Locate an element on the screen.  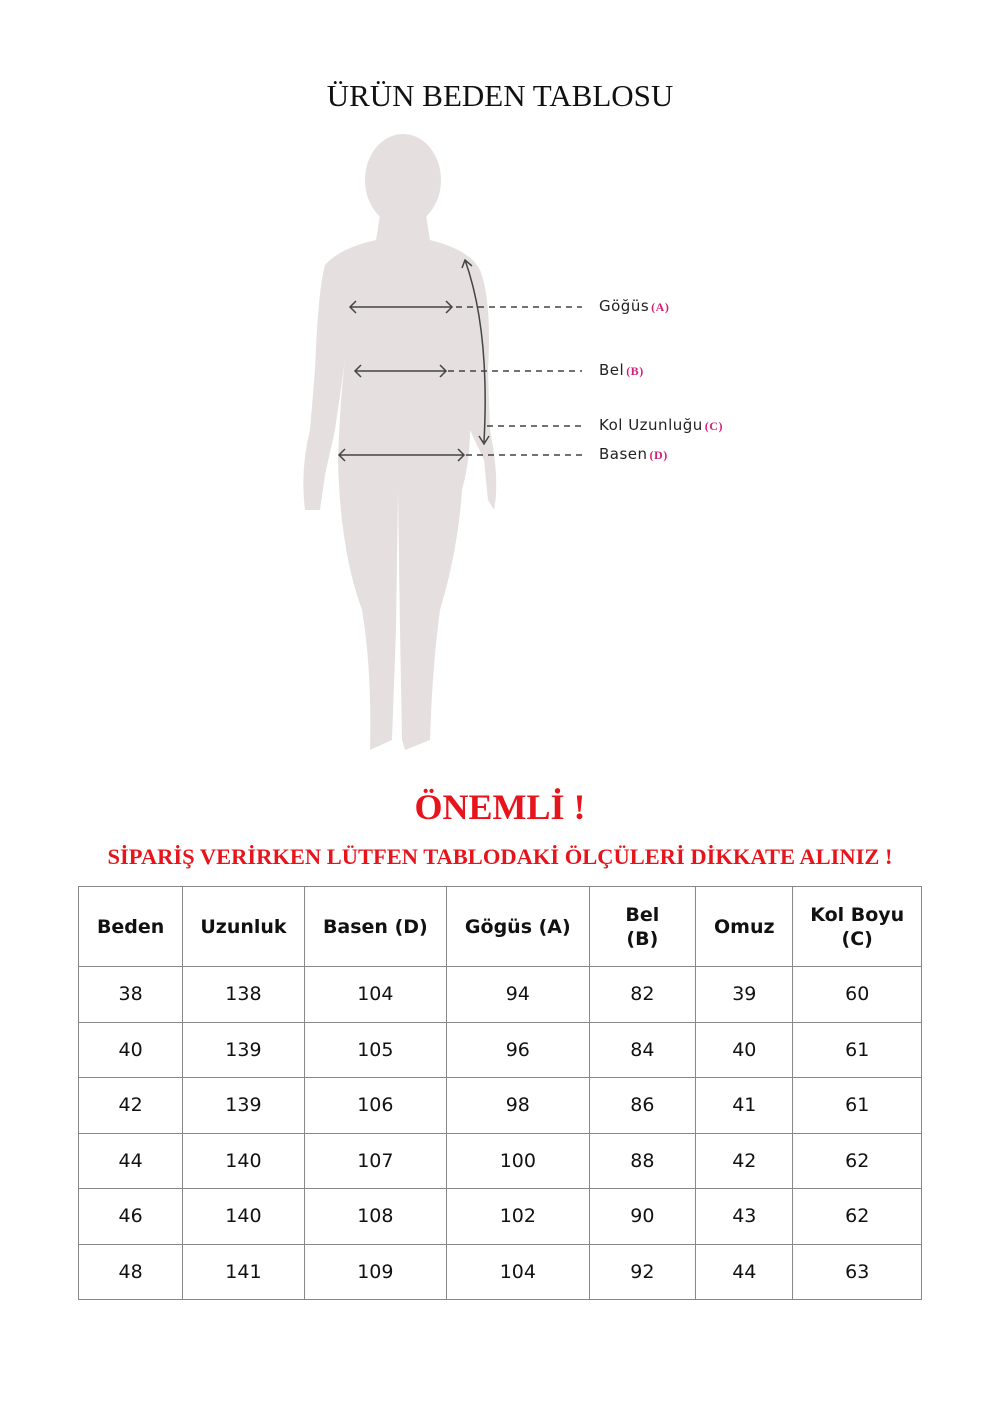
label-text: Göğüs is located at coordinates (624, 306).